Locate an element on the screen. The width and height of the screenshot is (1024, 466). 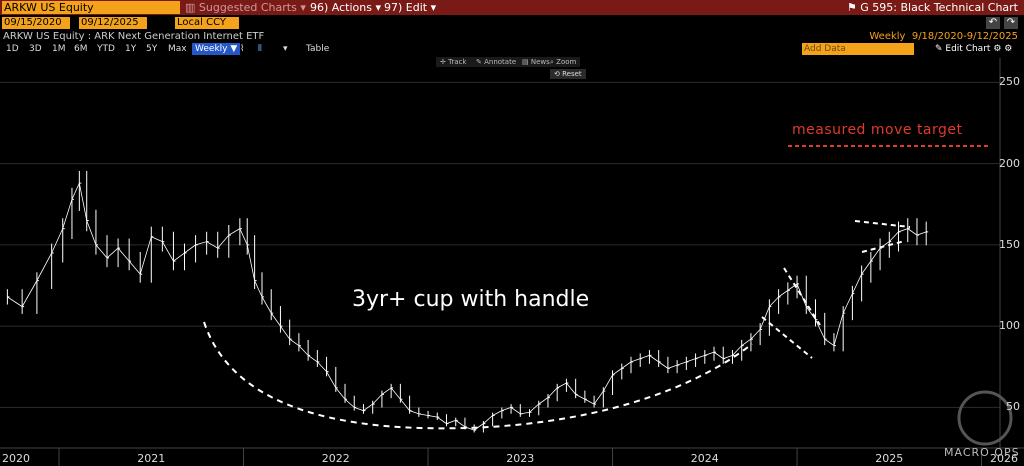
edit-menu: 97) Edit ▾ is located at coordinates (410, 7).